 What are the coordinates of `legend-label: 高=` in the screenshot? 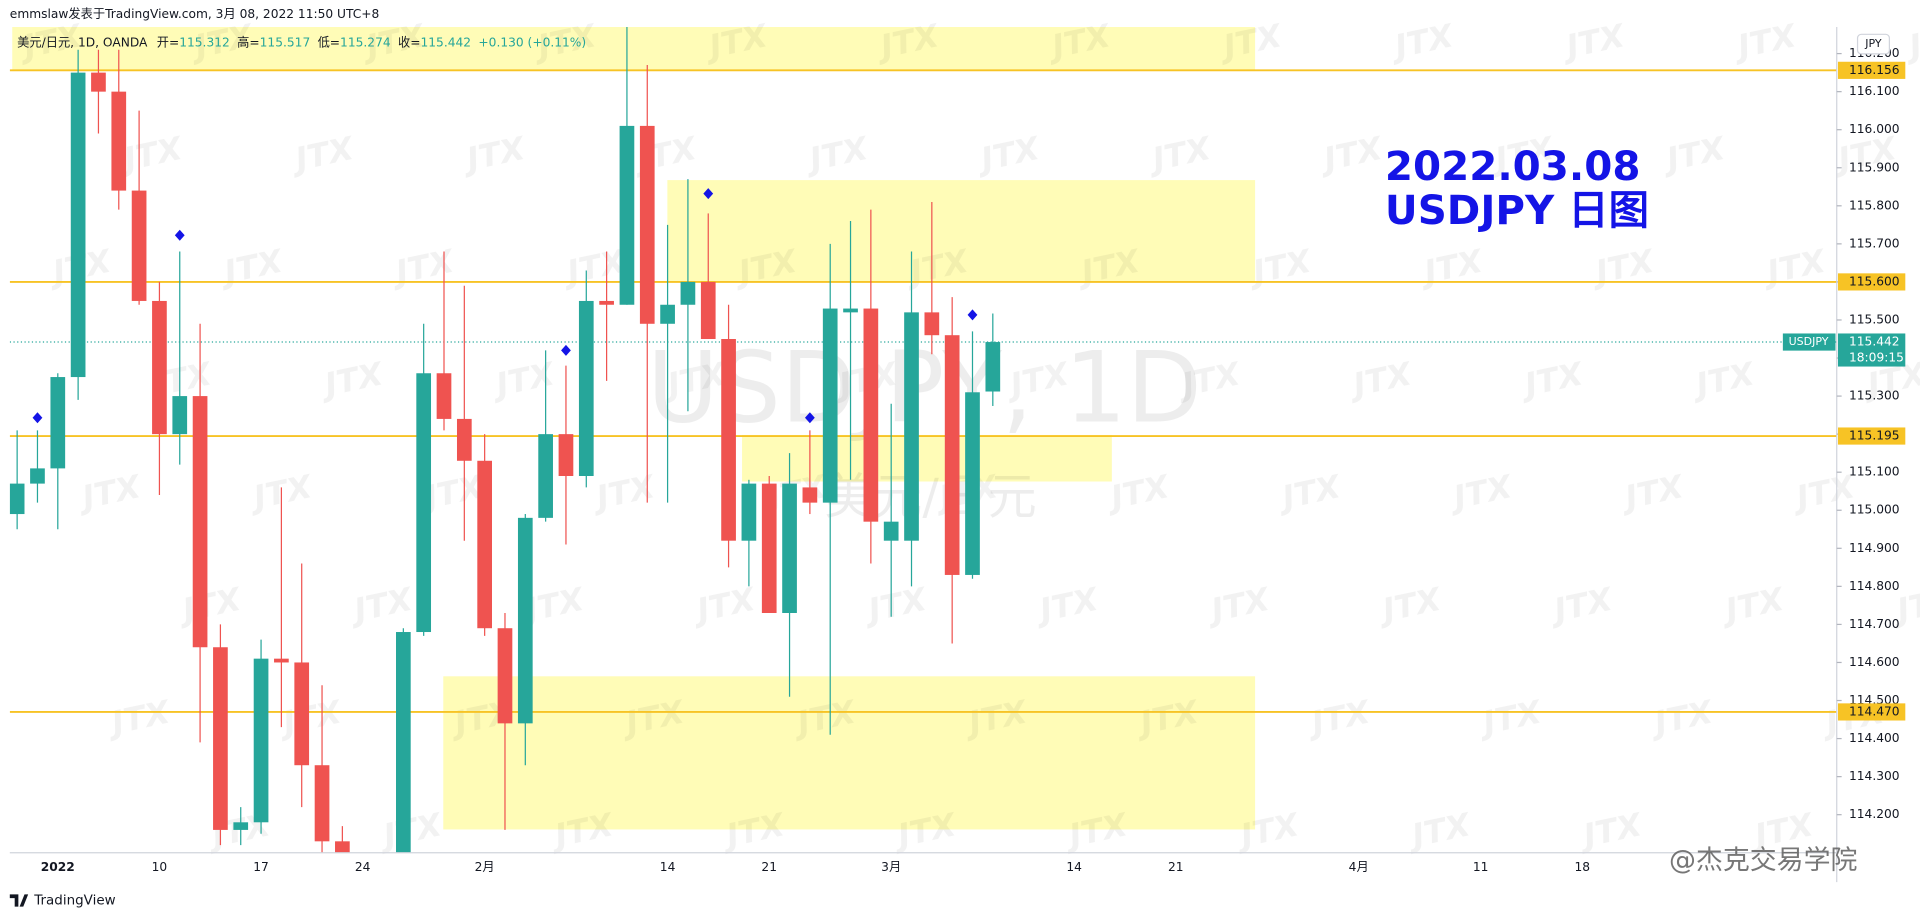 It's located at (248, 41).